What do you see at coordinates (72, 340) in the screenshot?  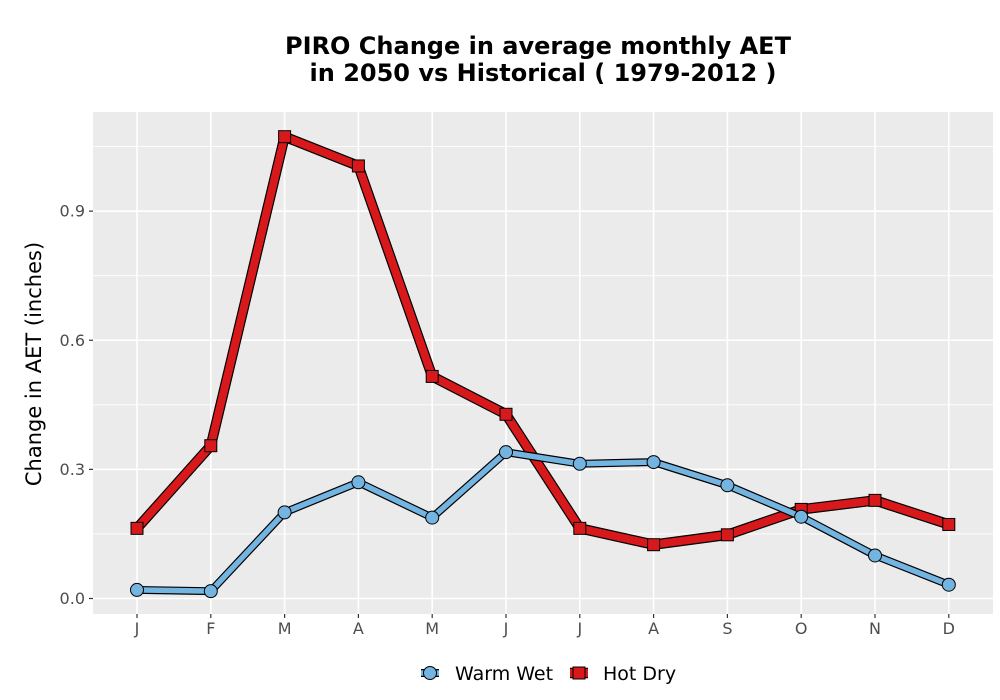 I see `y-tick-label: 0.6` at bounding box center [72, 340].